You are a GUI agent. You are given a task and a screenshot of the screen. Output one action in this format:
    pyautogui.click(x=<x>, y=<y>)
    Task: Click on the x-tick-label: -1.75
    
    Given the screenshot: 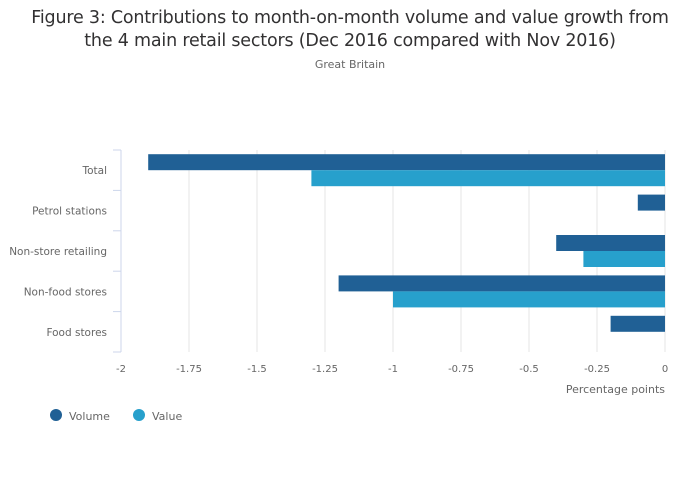 What is the action you would take?
    pyautogui.click(x=189, y=369)
    